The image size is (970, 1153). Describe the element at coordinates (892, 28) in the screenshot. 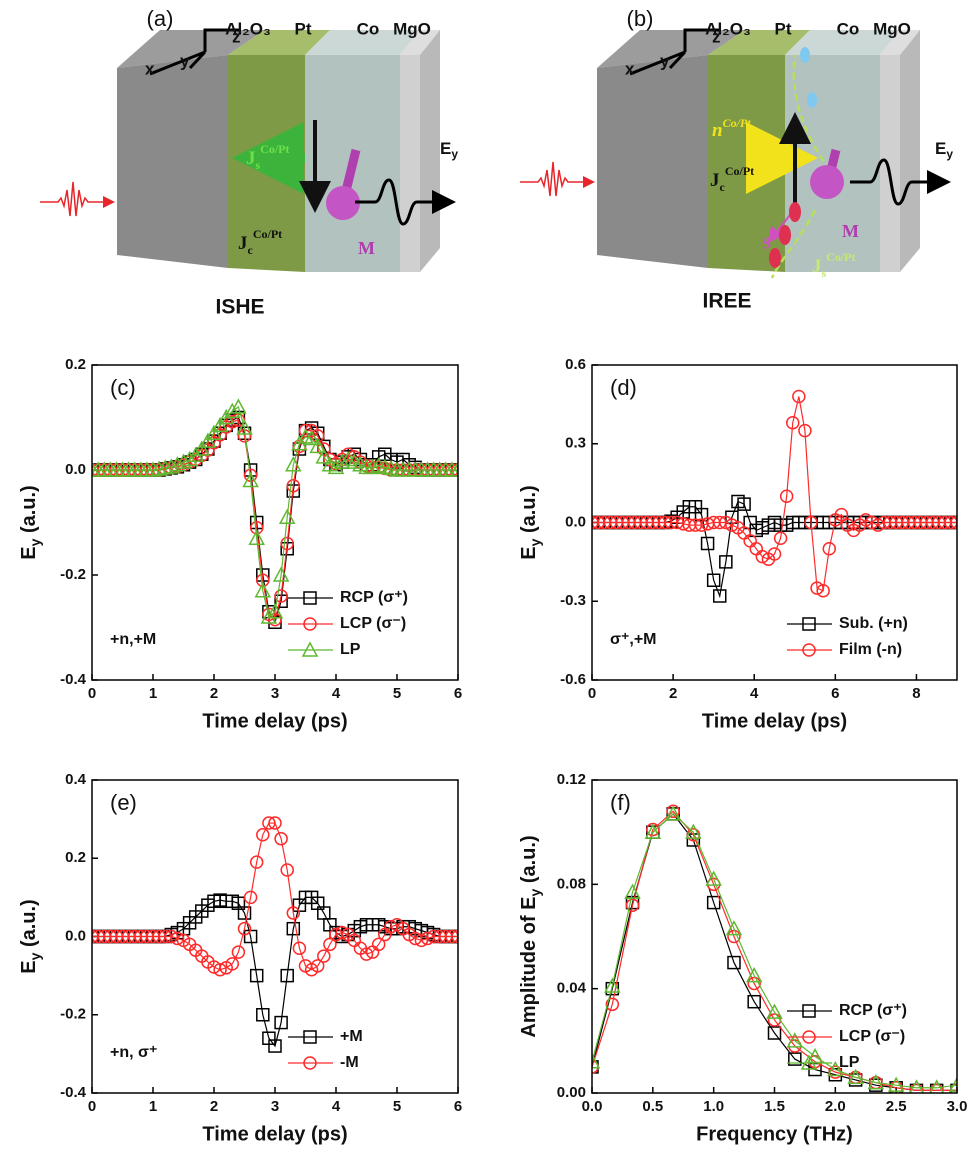

I see `layer-label: MgO` at that location.